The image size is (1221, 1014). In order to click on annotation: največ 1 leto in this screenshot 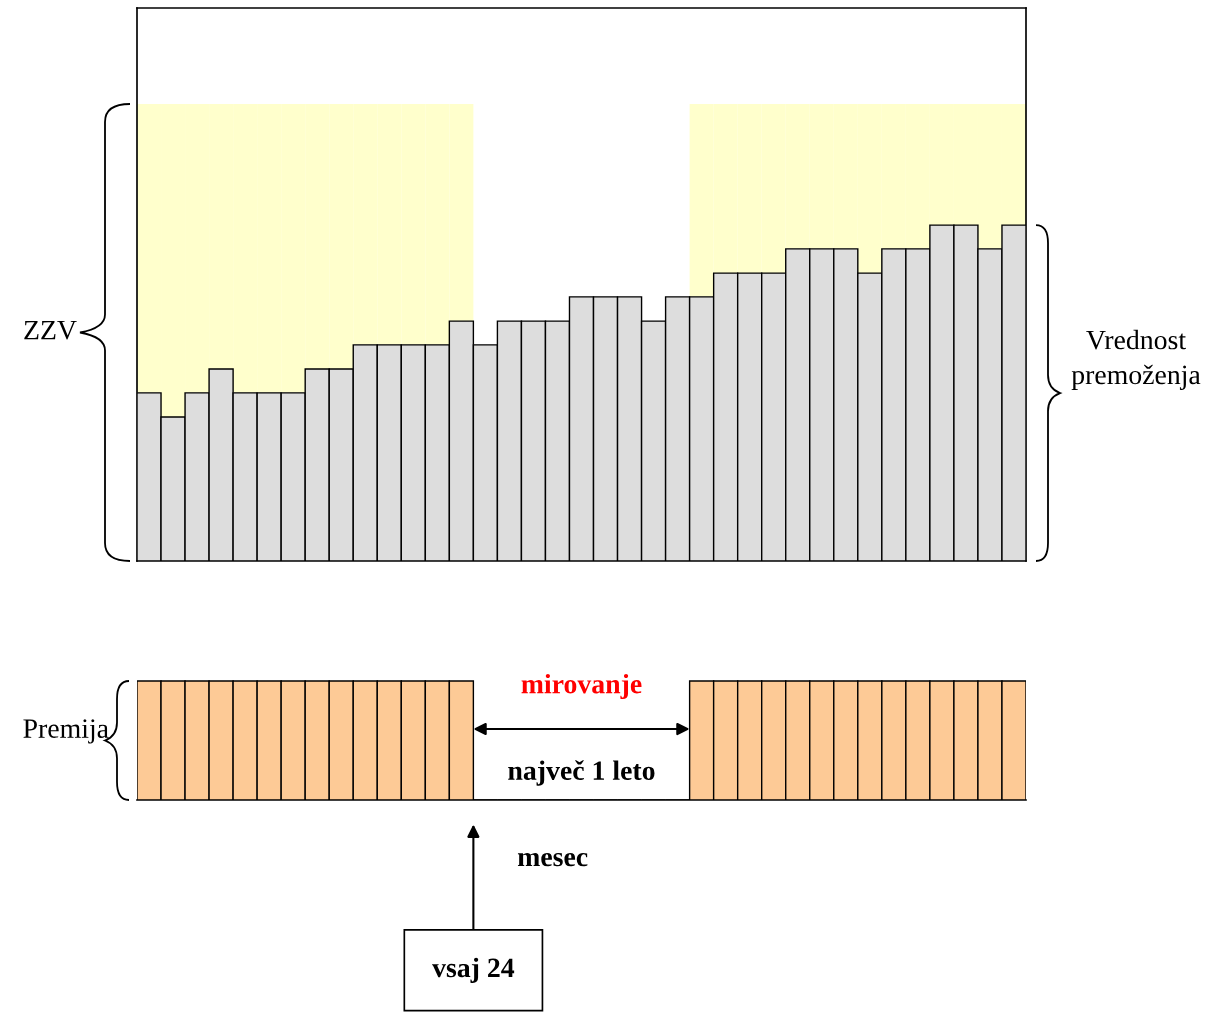, I will do `click(581, 773)`.